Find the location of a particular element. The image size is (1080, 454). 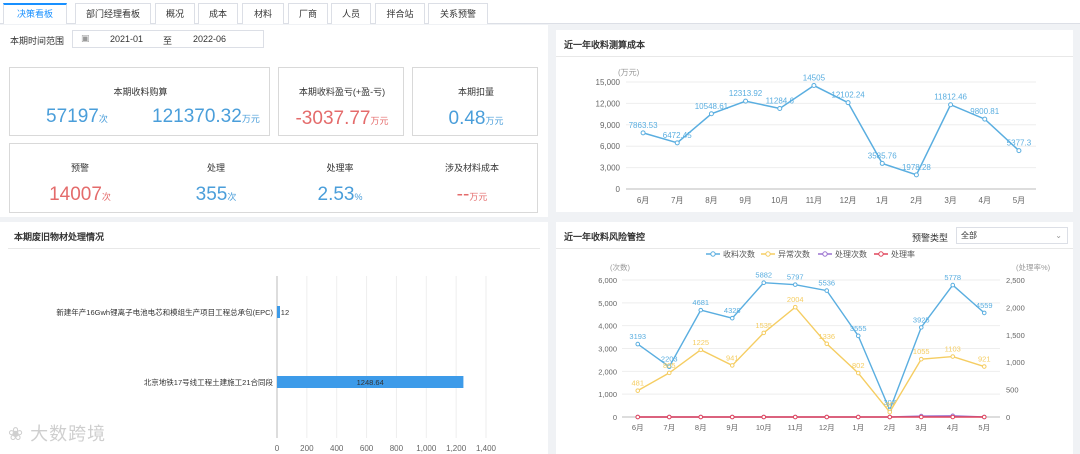

waste-bar is located at coordinates (278, 312).